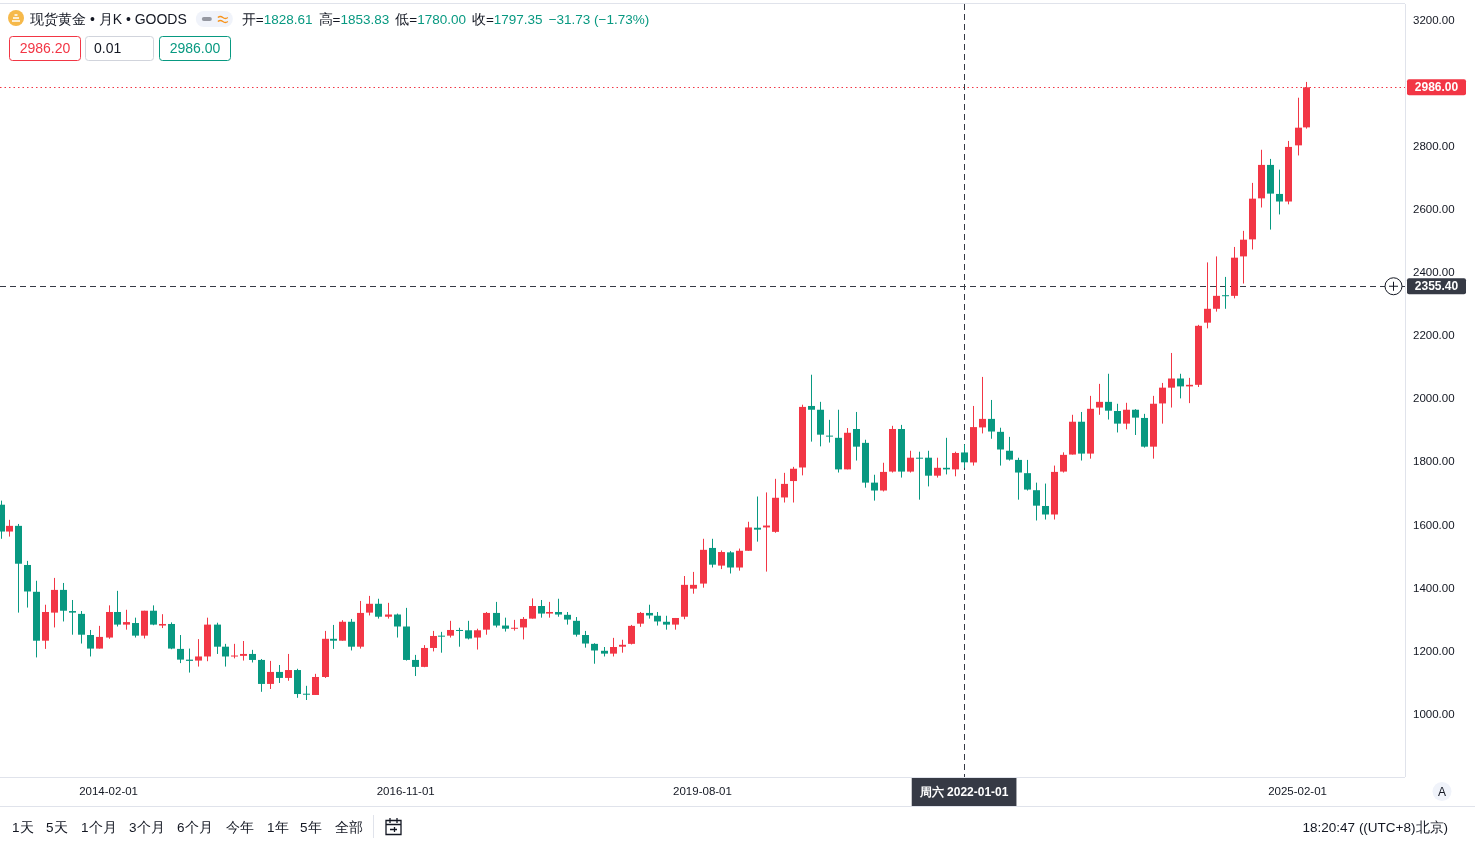  What do you see at coordinates (1442, 791) in the screenshot?
I see `scale-mode-button: A` at bounding box center [1442, 791].